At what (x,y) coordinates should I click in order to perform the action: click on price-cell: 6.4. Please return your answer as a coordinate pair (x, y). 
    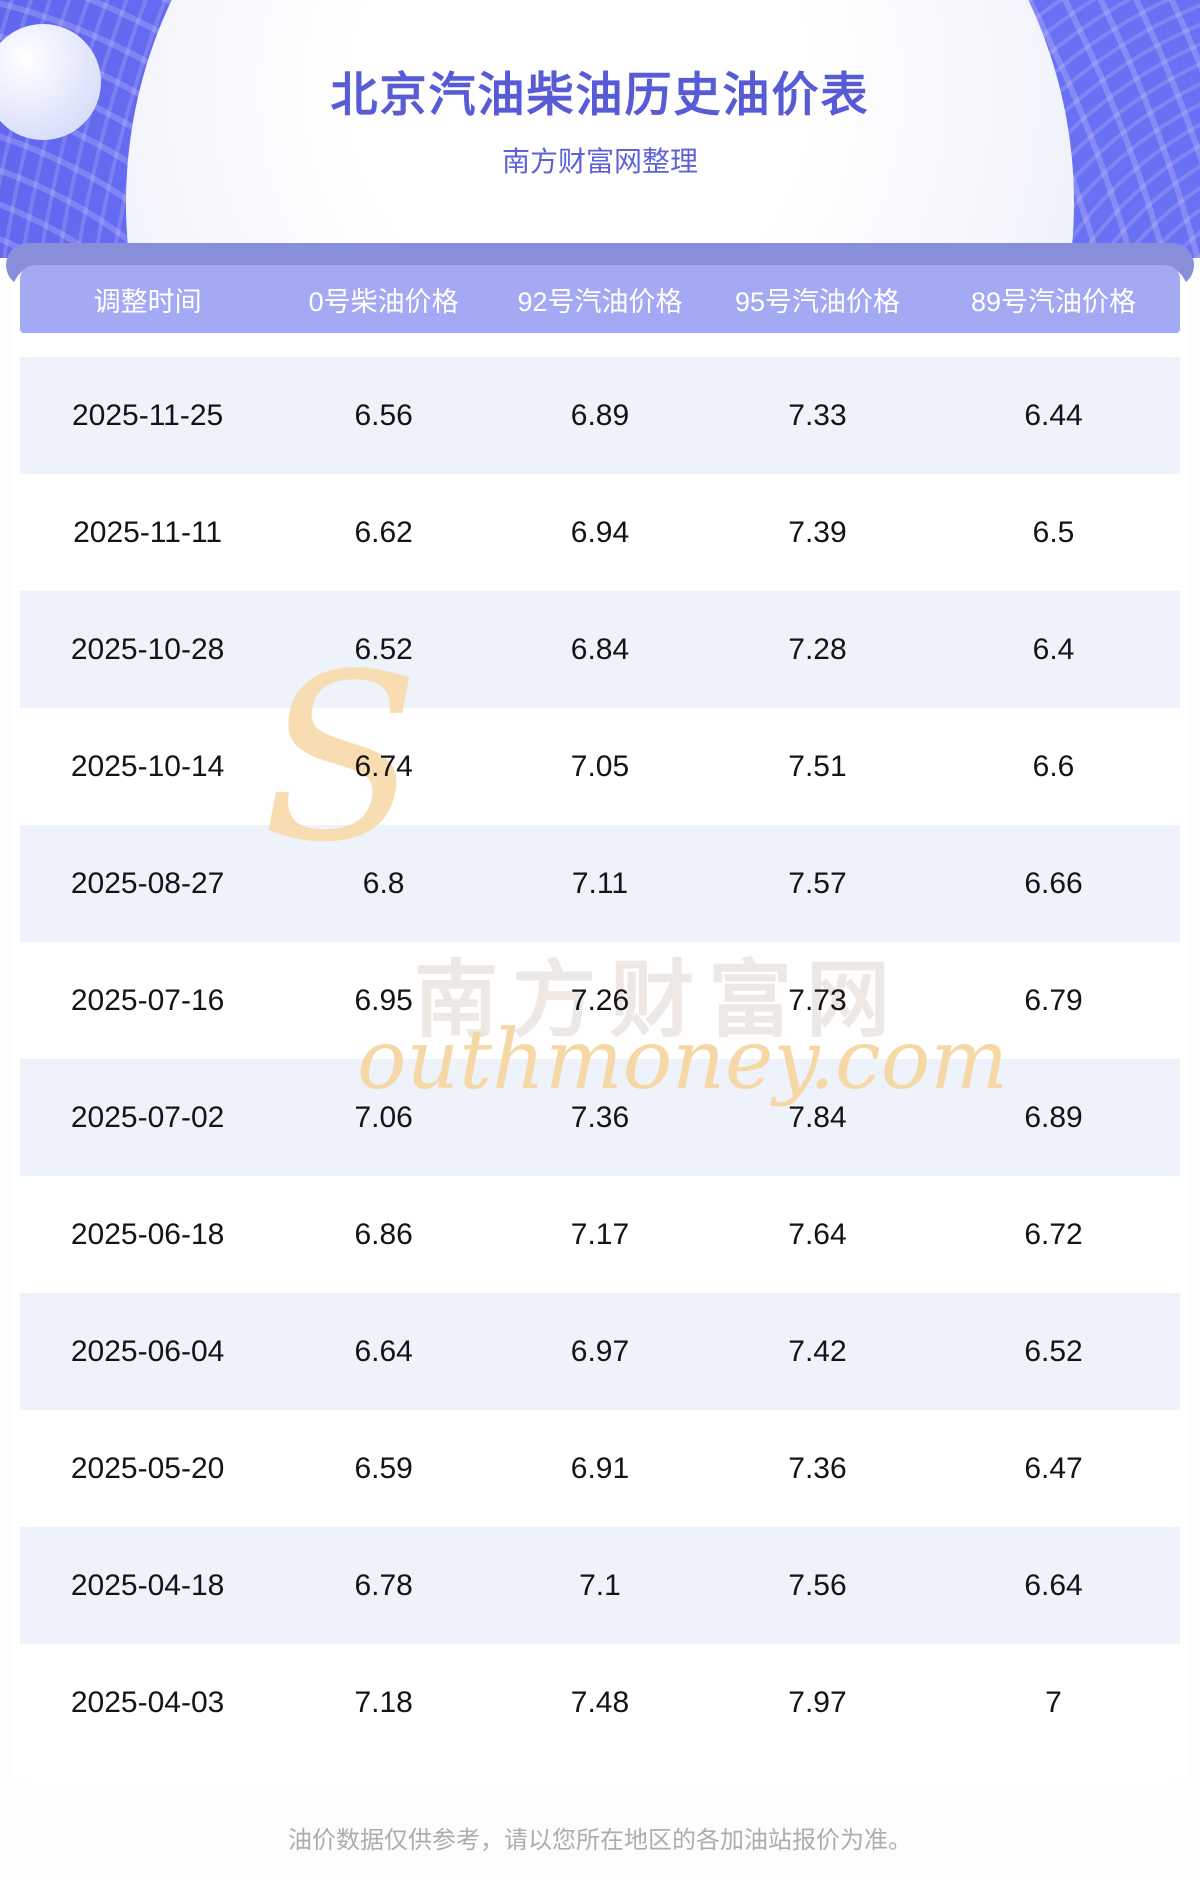
    Looking at the image, I should click on (1053, 650).